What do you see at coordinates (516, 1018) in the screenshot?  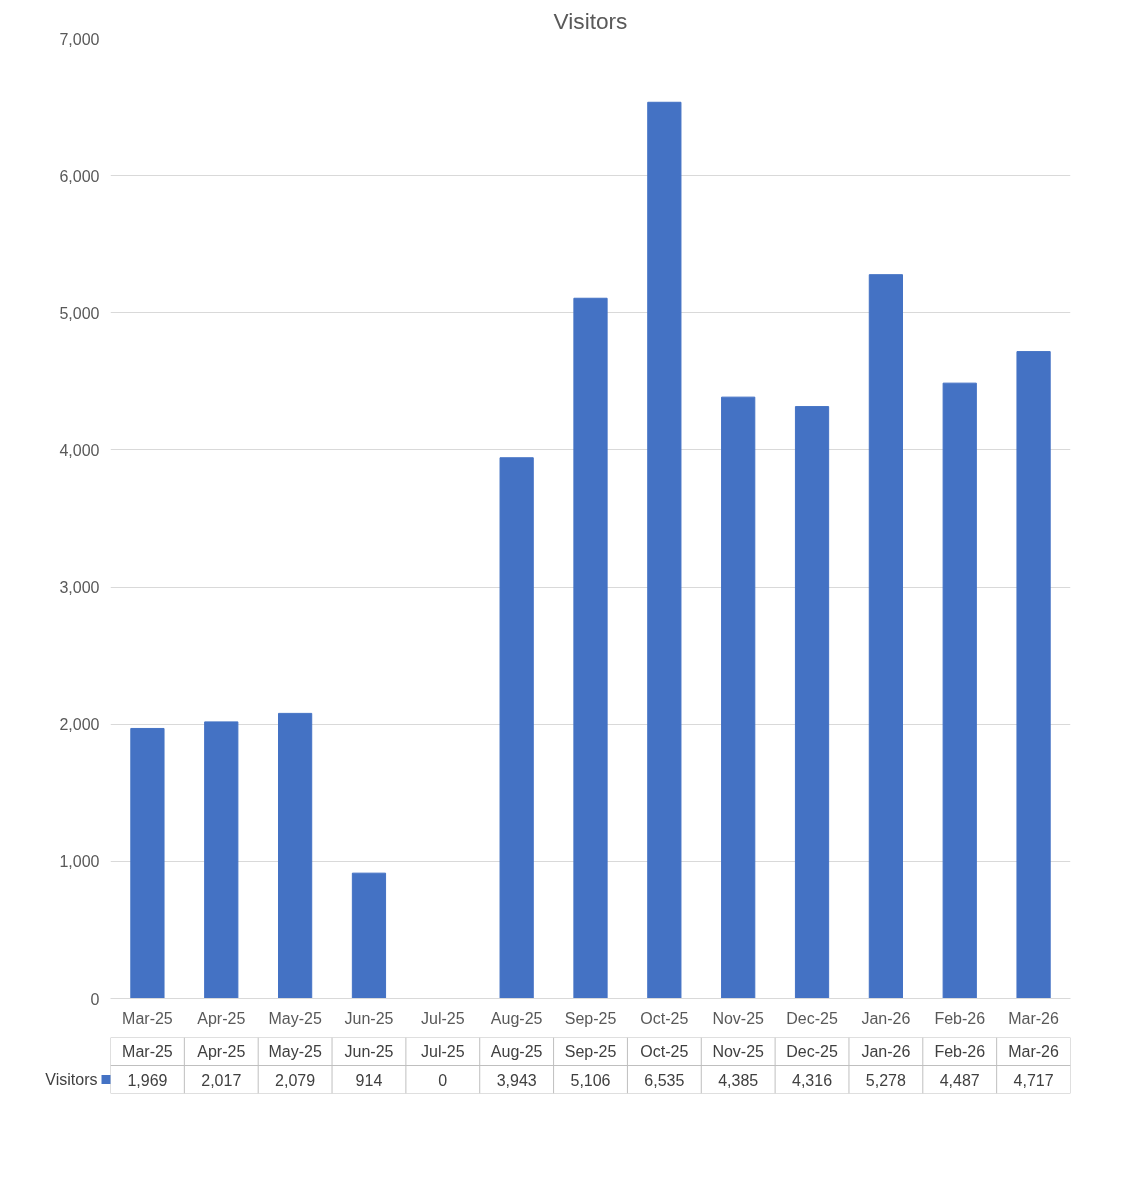 I see `x-tick-label: Aug-25` at bounding box center [516, 1018].